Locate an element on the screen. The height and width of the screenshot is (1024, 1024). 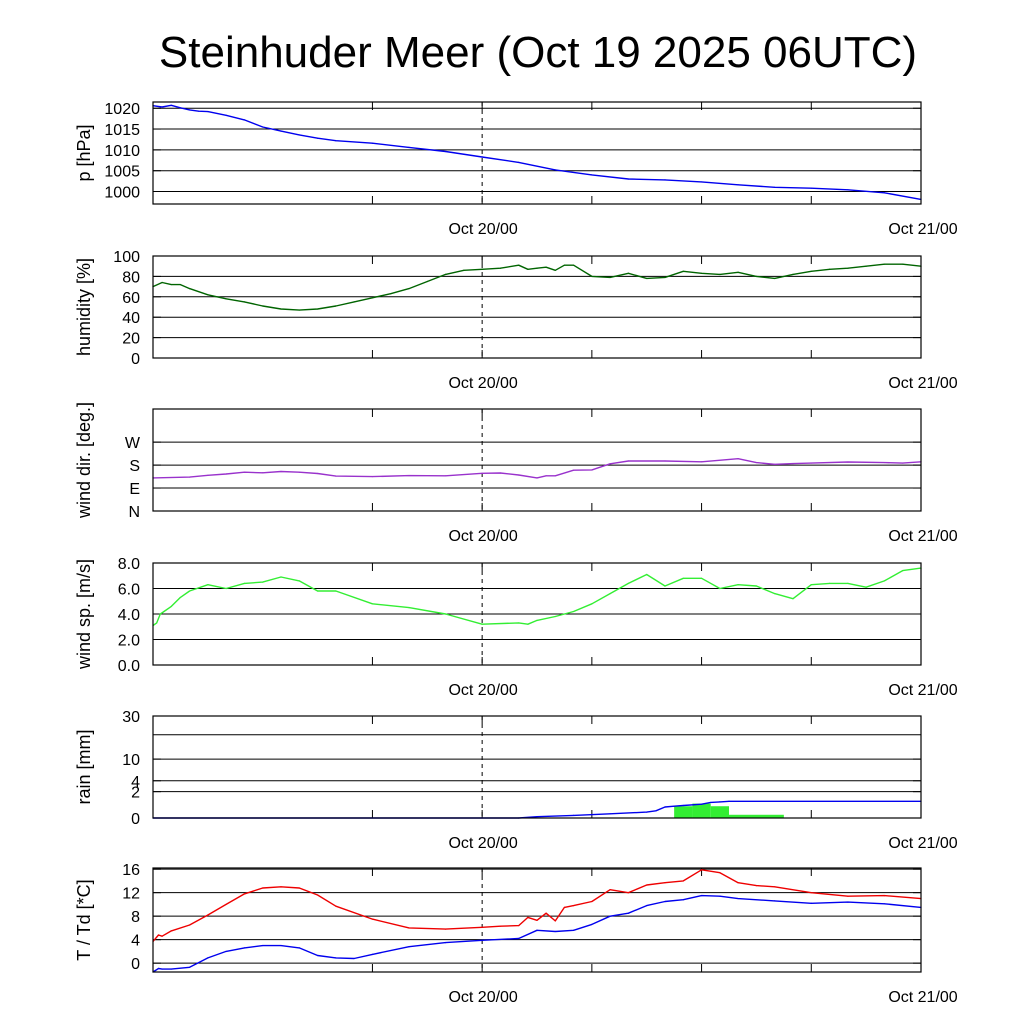
y-tick-label: 12 is located at coordinates (131, 894).